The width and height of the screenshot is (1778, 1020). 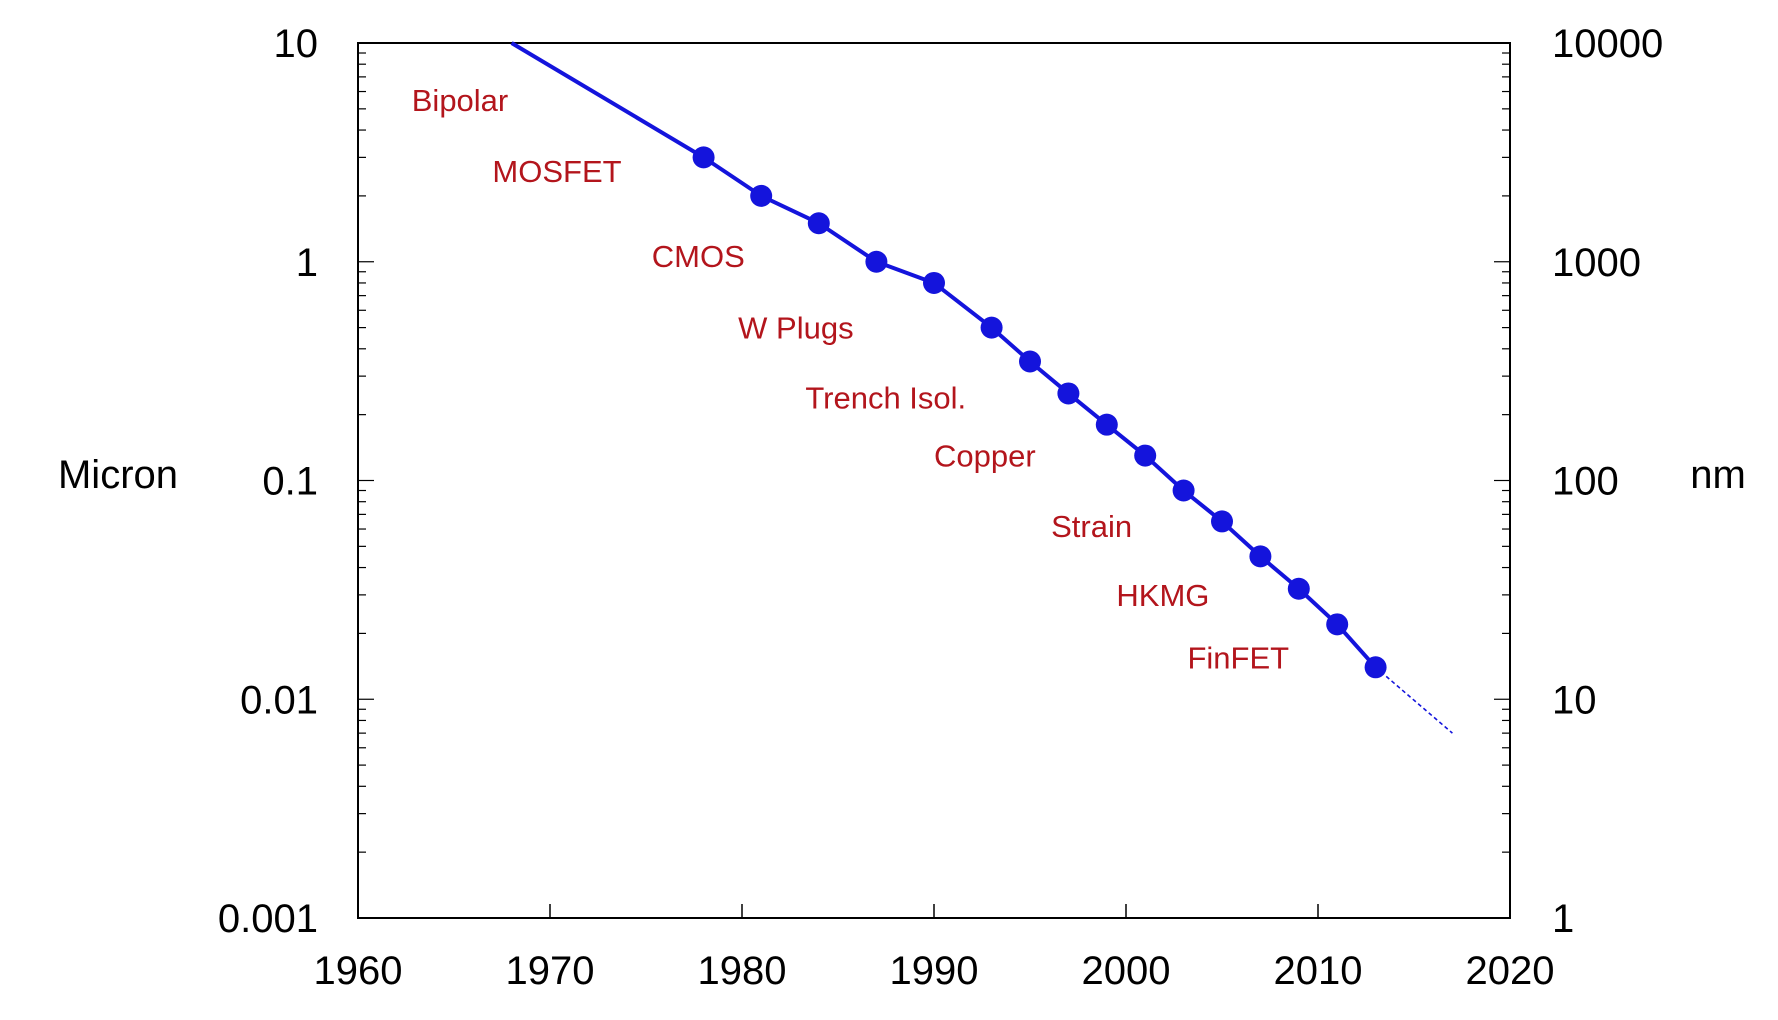 What do you see at coordinates (742, 971) in the screenshot?
I see `x-tick-label: 1980` at bounding box center [742, 971].